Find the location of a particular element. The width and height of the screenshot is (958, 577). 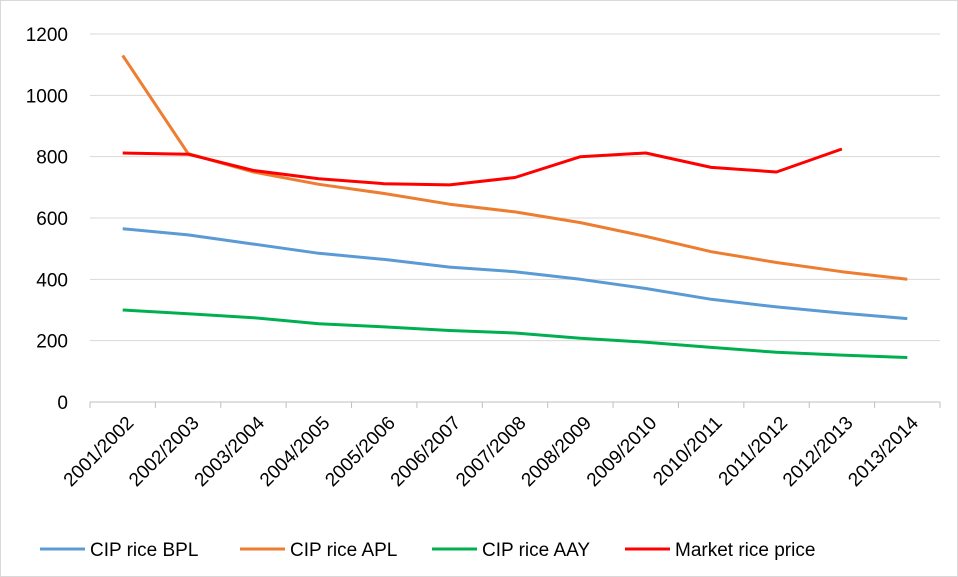

legend-label: Market rice price is located at coordinates (745, 550).